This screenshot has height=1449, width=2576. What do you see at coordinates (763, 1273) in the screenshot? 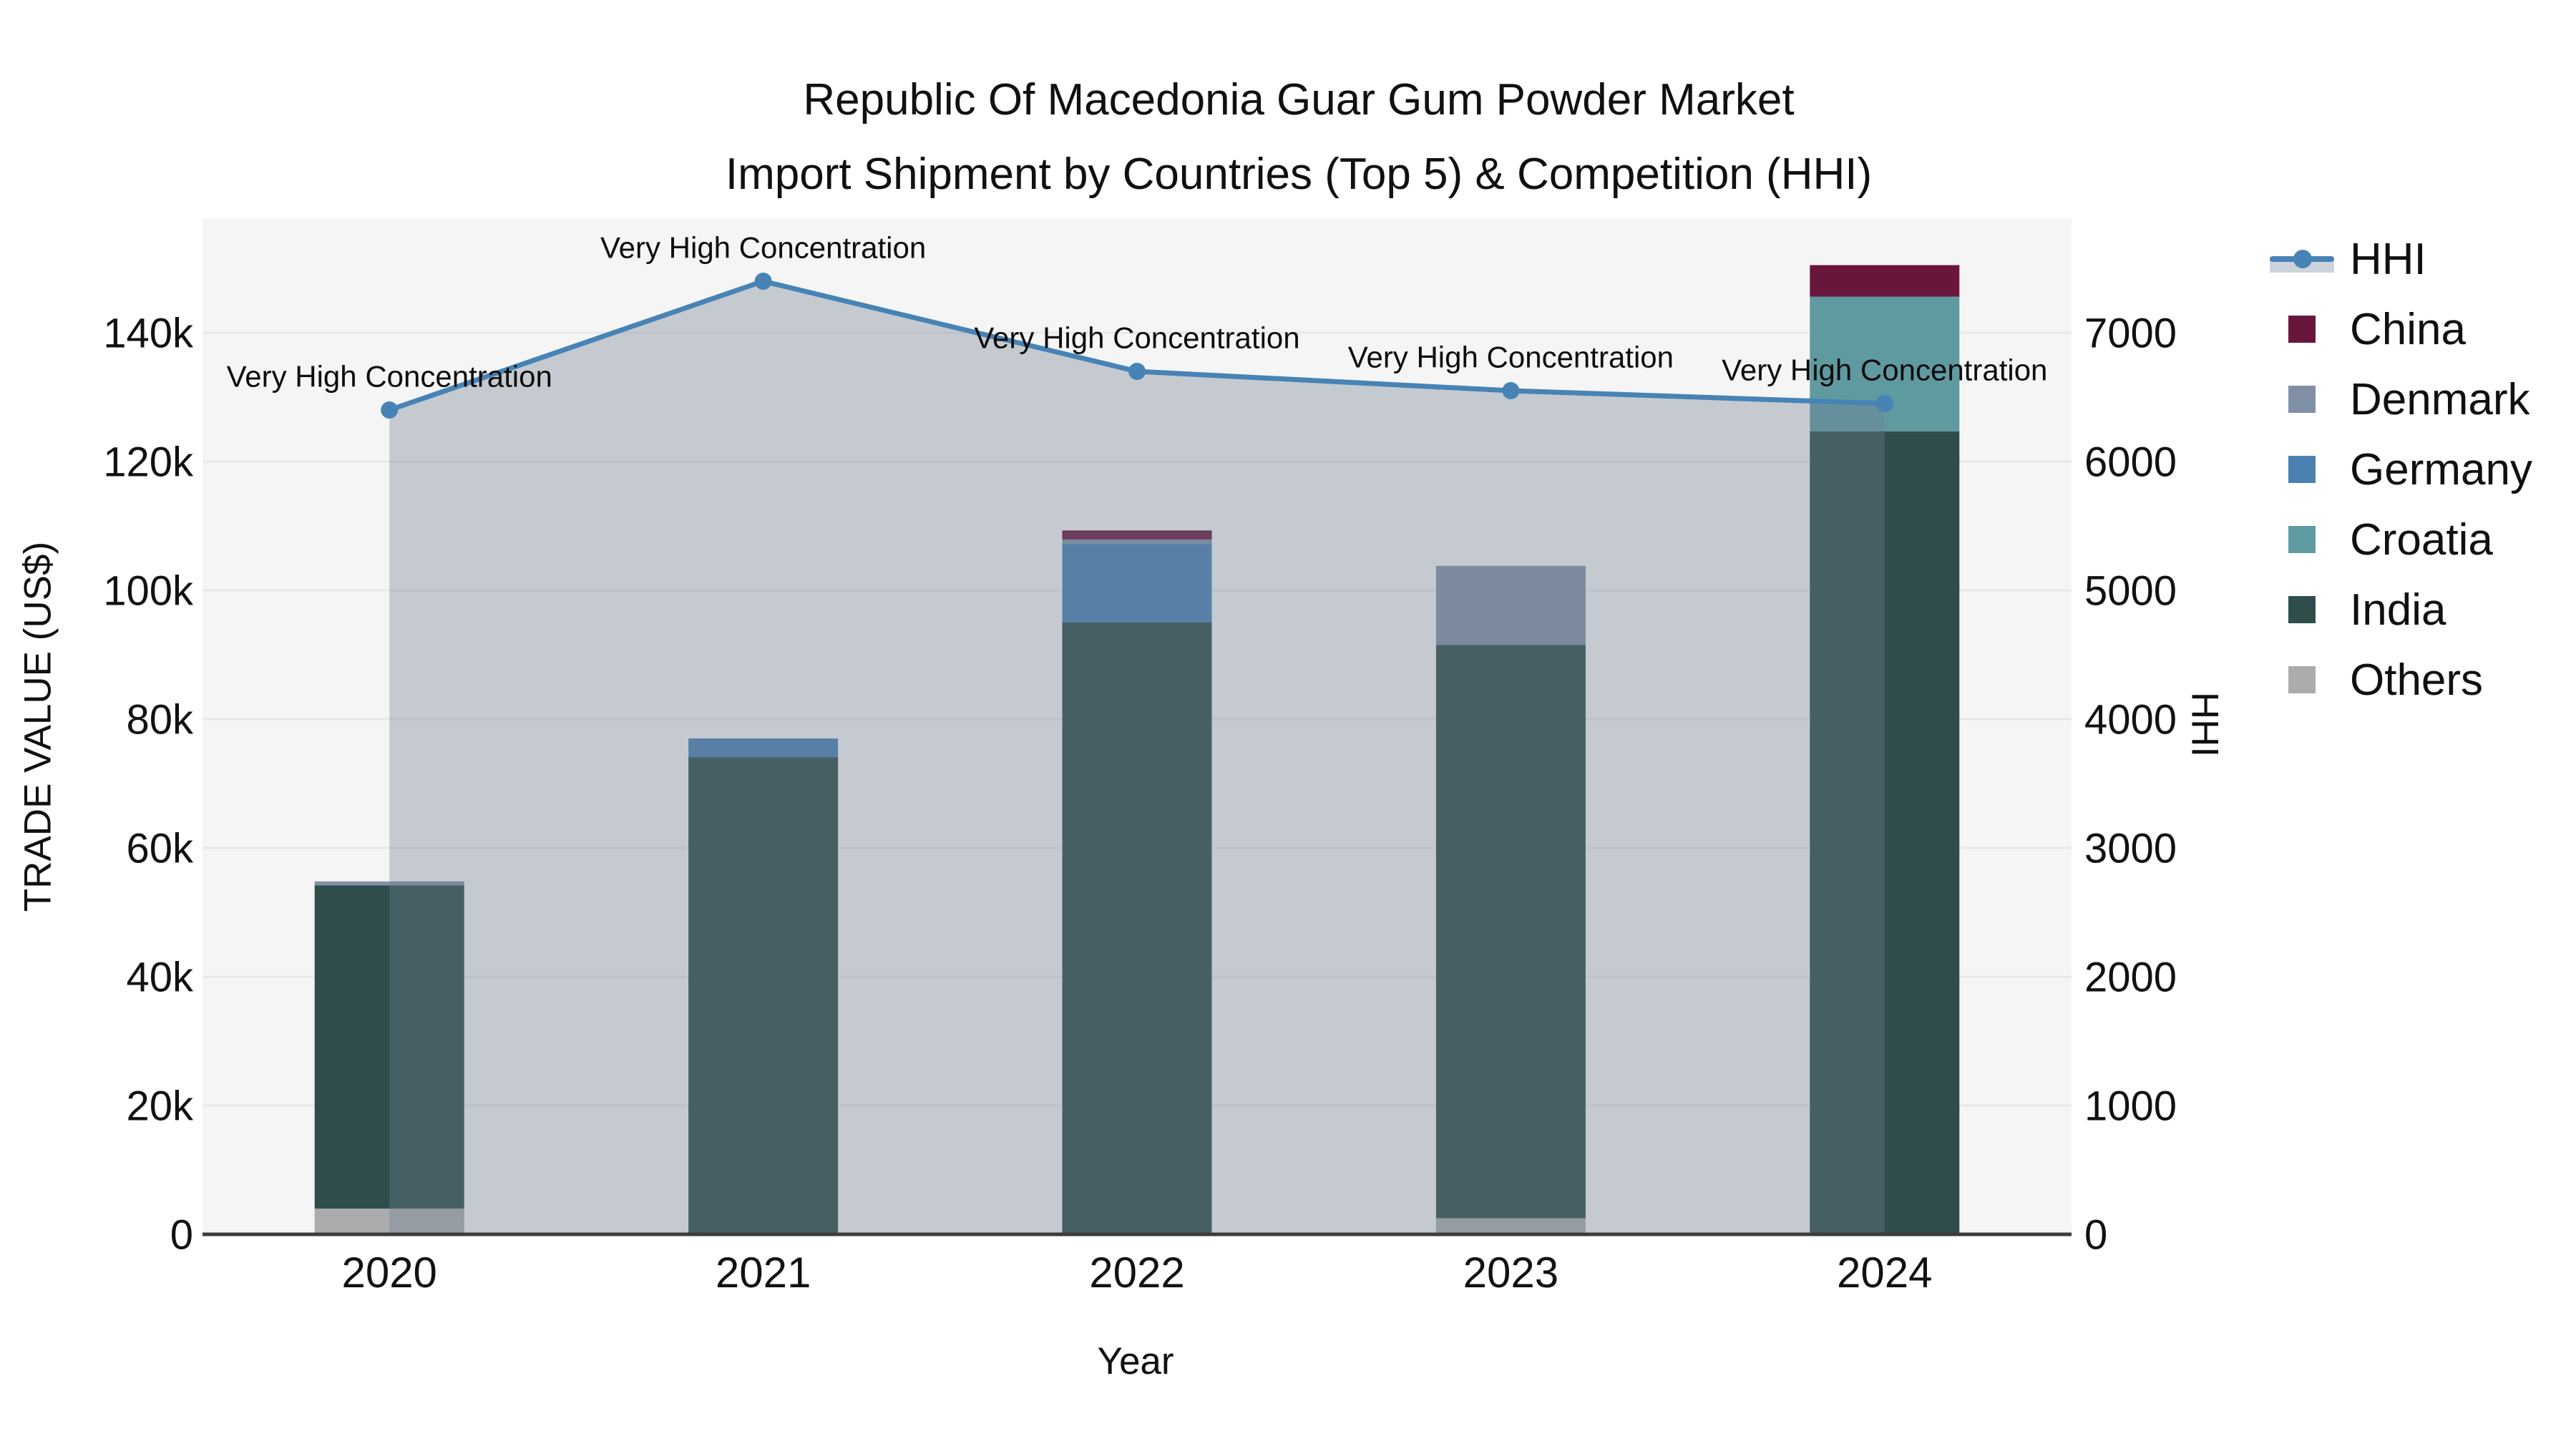
I see `x-tick-label-2021: 2021` at bounding box center [763, 1273].